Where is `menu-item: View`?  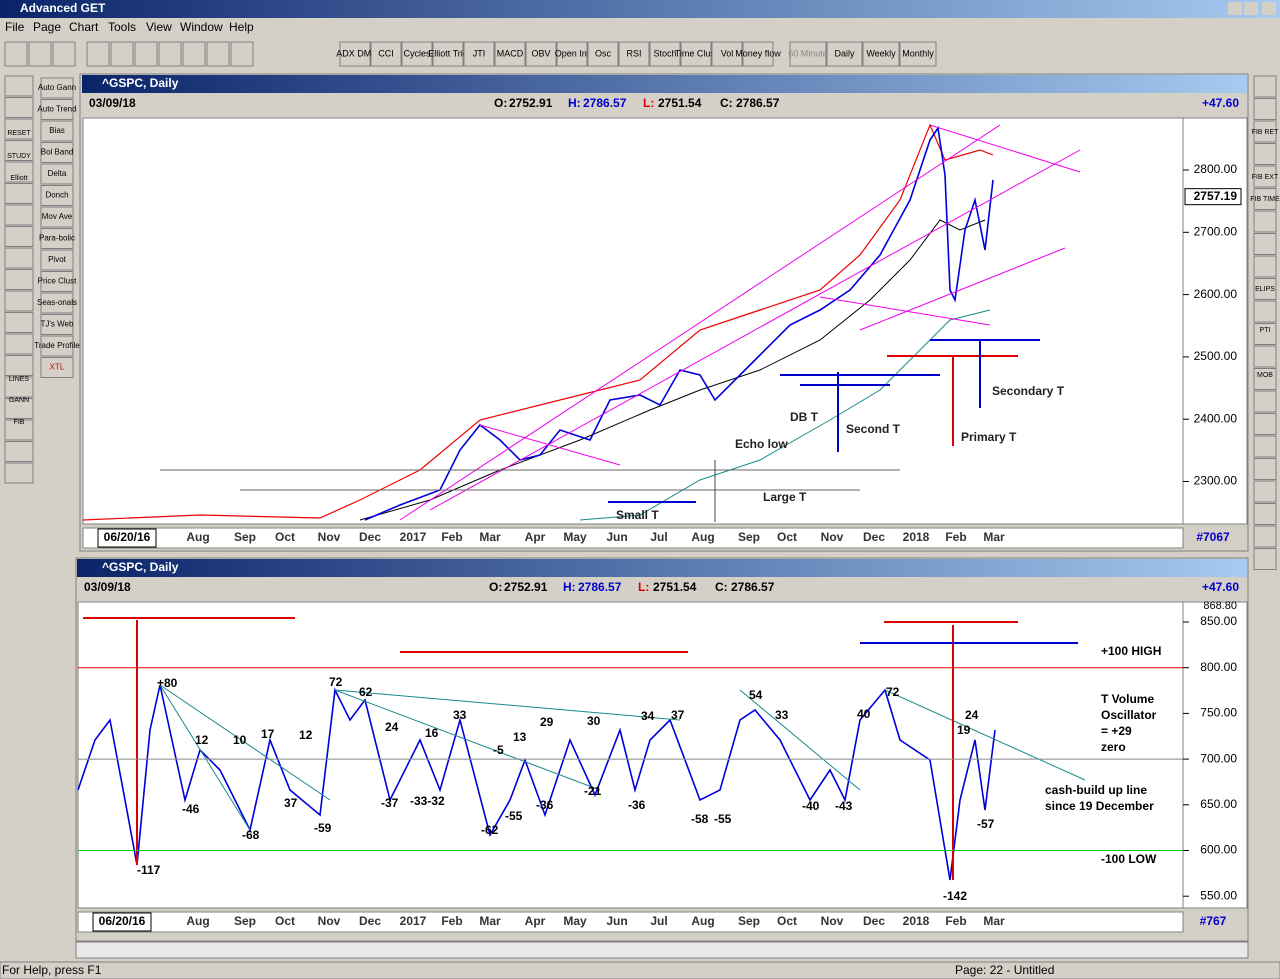
menu-item: View is located at coordinates (159, 27).